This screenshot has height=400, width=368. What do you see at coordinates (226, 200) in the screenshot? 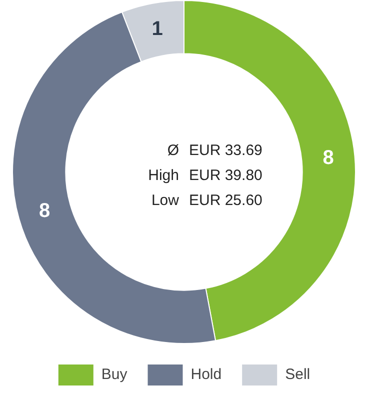
I see `text: EUR 25.60` at bounding box center [226, 200].